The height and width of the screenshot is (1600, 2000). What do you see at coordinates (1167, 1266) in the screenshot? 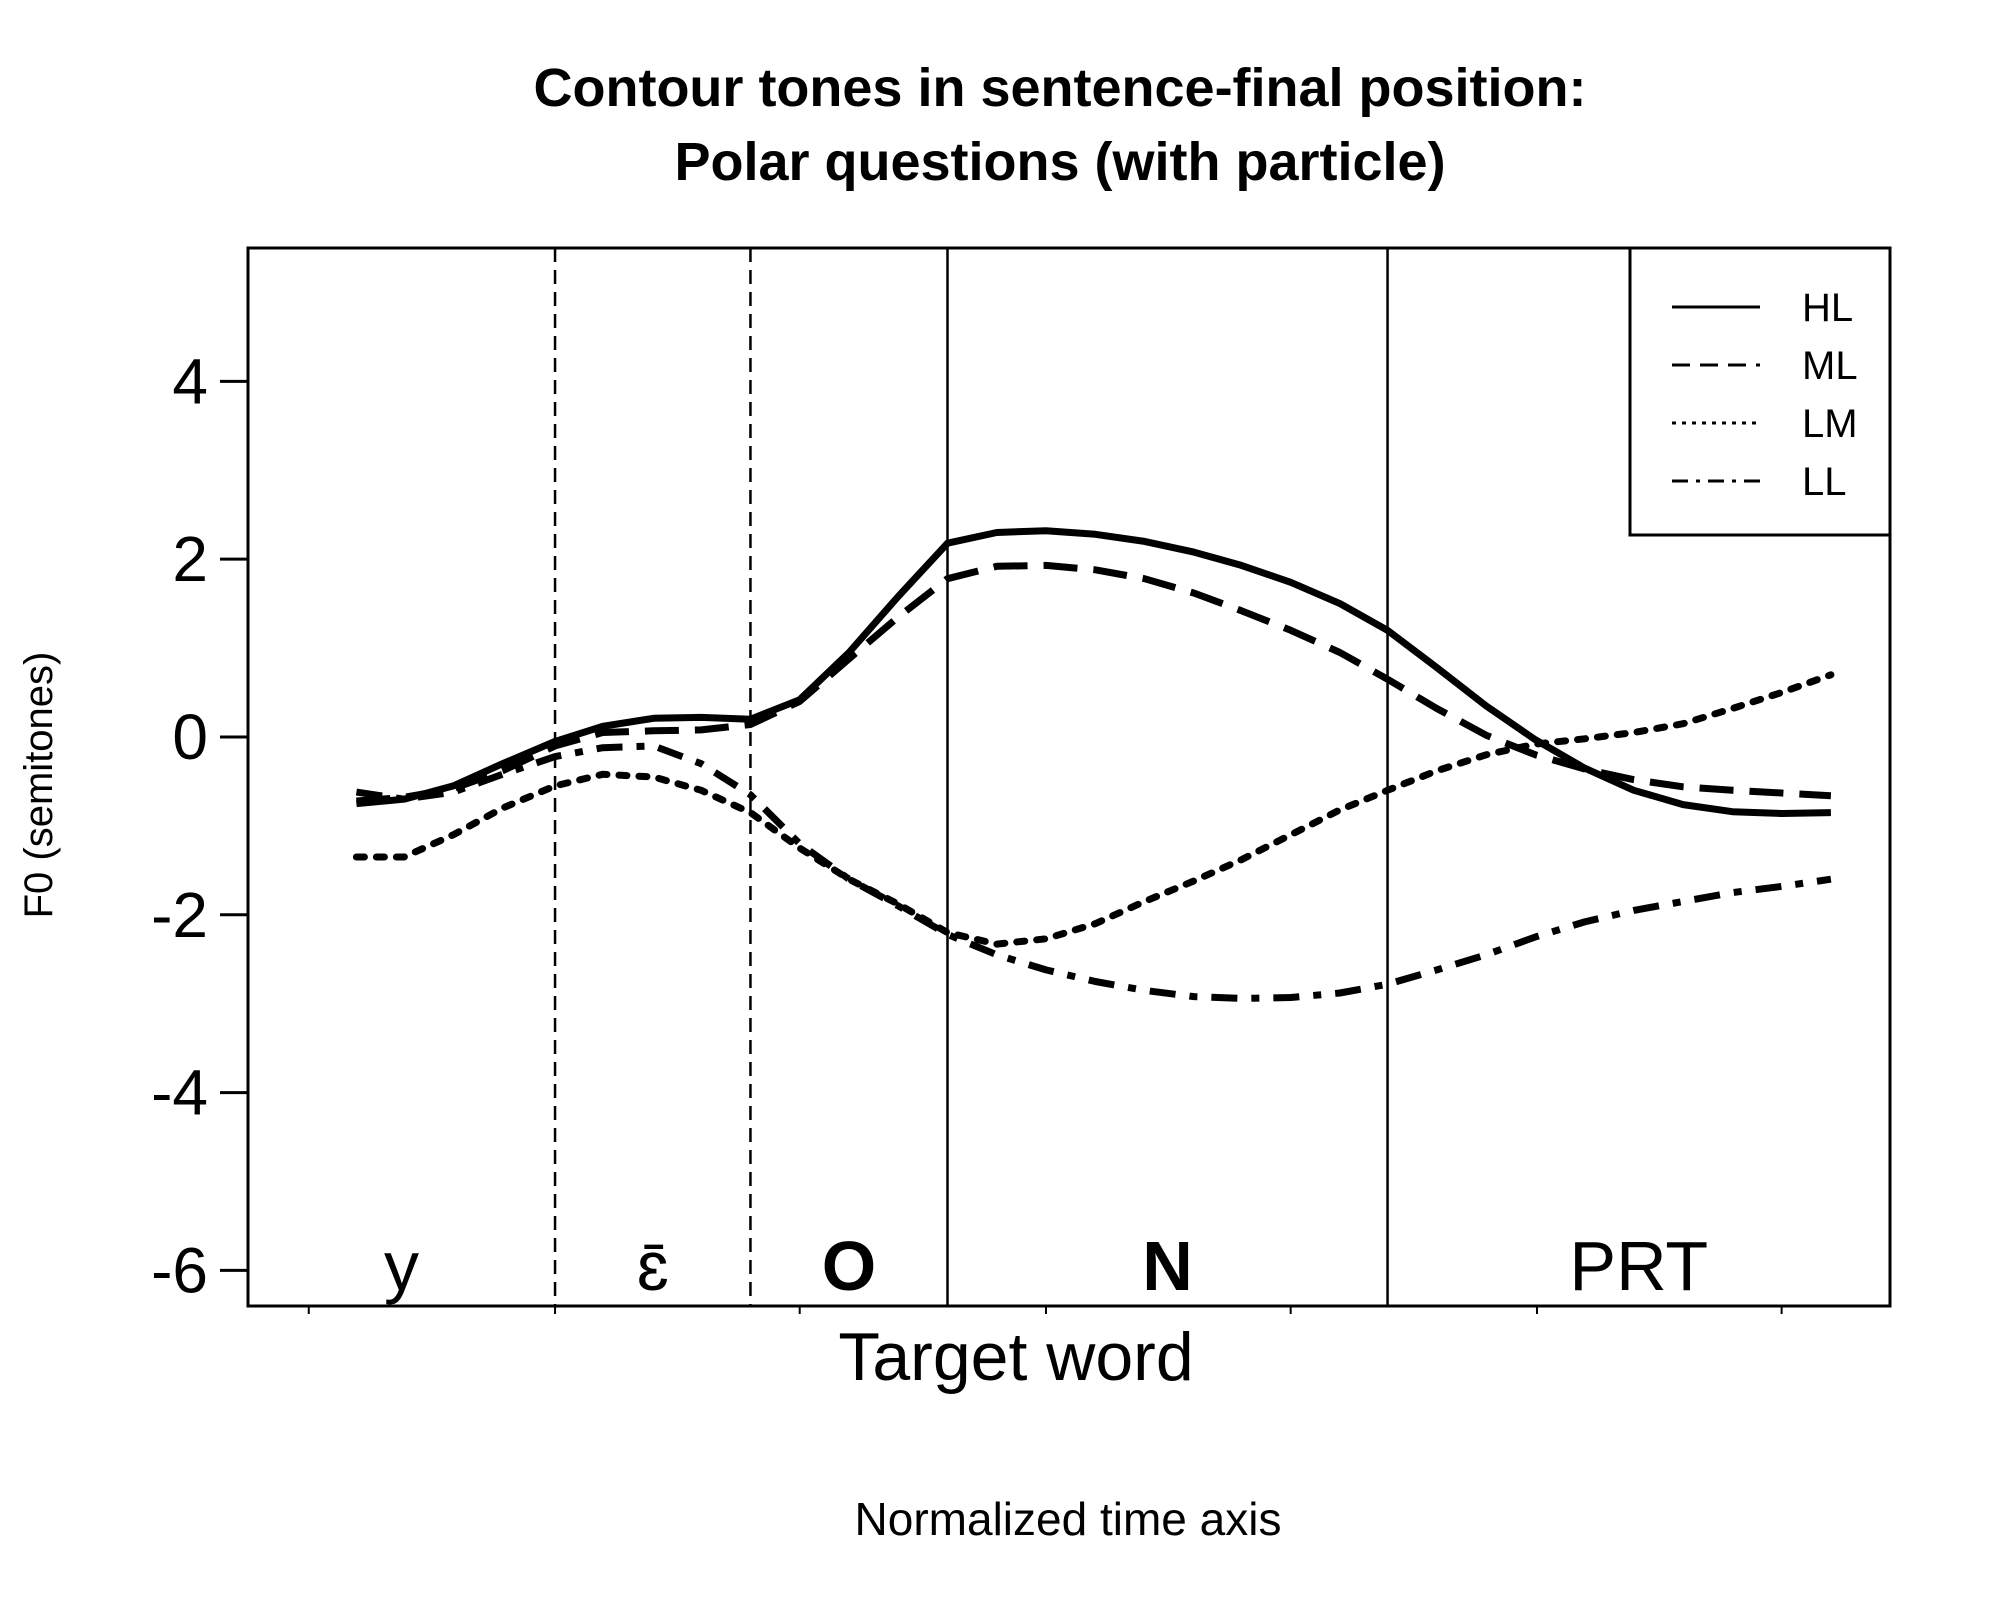
I see `segment-label-4: N` at bounding box center [1167, 1266].